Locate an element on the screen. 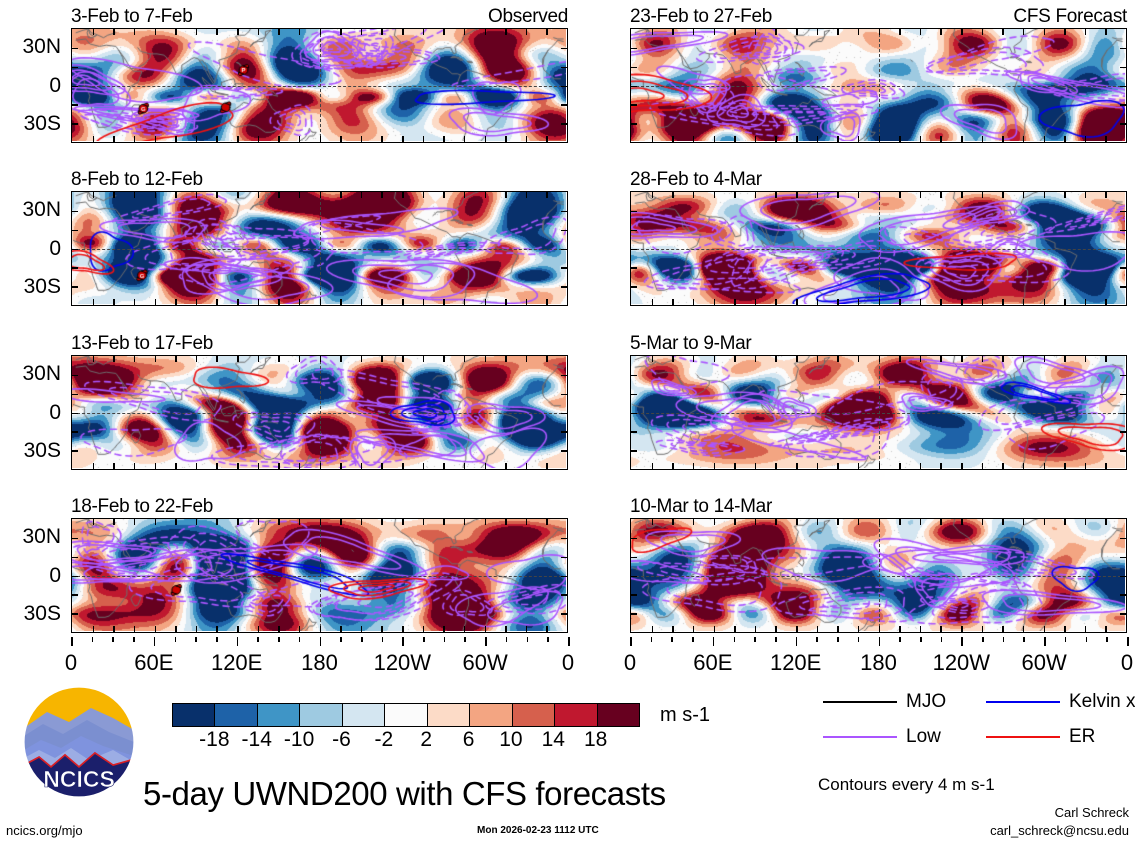  legend-item-mjo: MJO is located at coordinates (884, 701).